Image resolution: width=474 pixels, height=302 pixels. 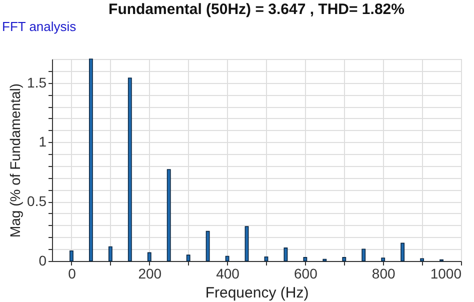 I want to click on y-tick-label: 0, so click(x=42, y=260).